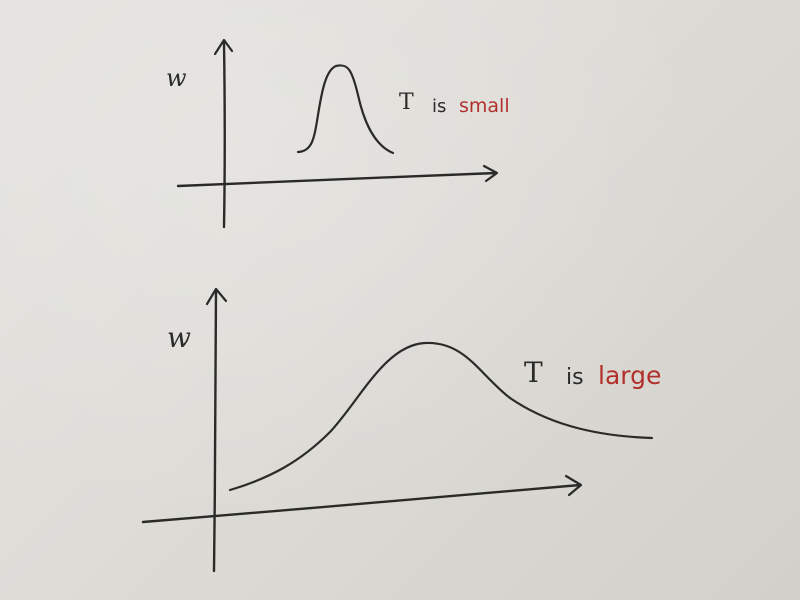 The image size is (800, 600). Describe the element at coordinates (223, 47) in the screenshot. I see `top-y-axis-arrowhead` at that location.